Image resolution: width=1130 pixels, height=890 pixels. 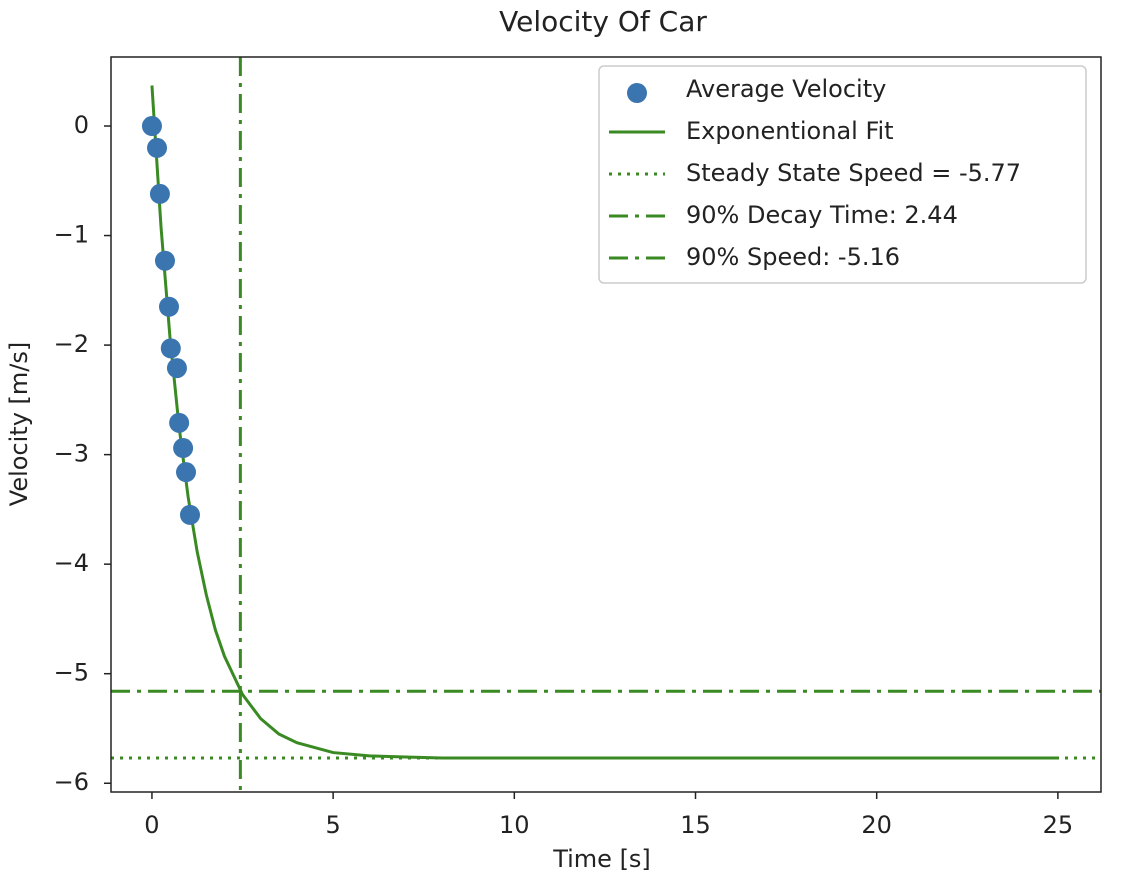 What do you see at coordinates (793, 257) in the screenshot?
I see `legend-label: 90% Speed: -5.16` at bounding box center [793, 257].